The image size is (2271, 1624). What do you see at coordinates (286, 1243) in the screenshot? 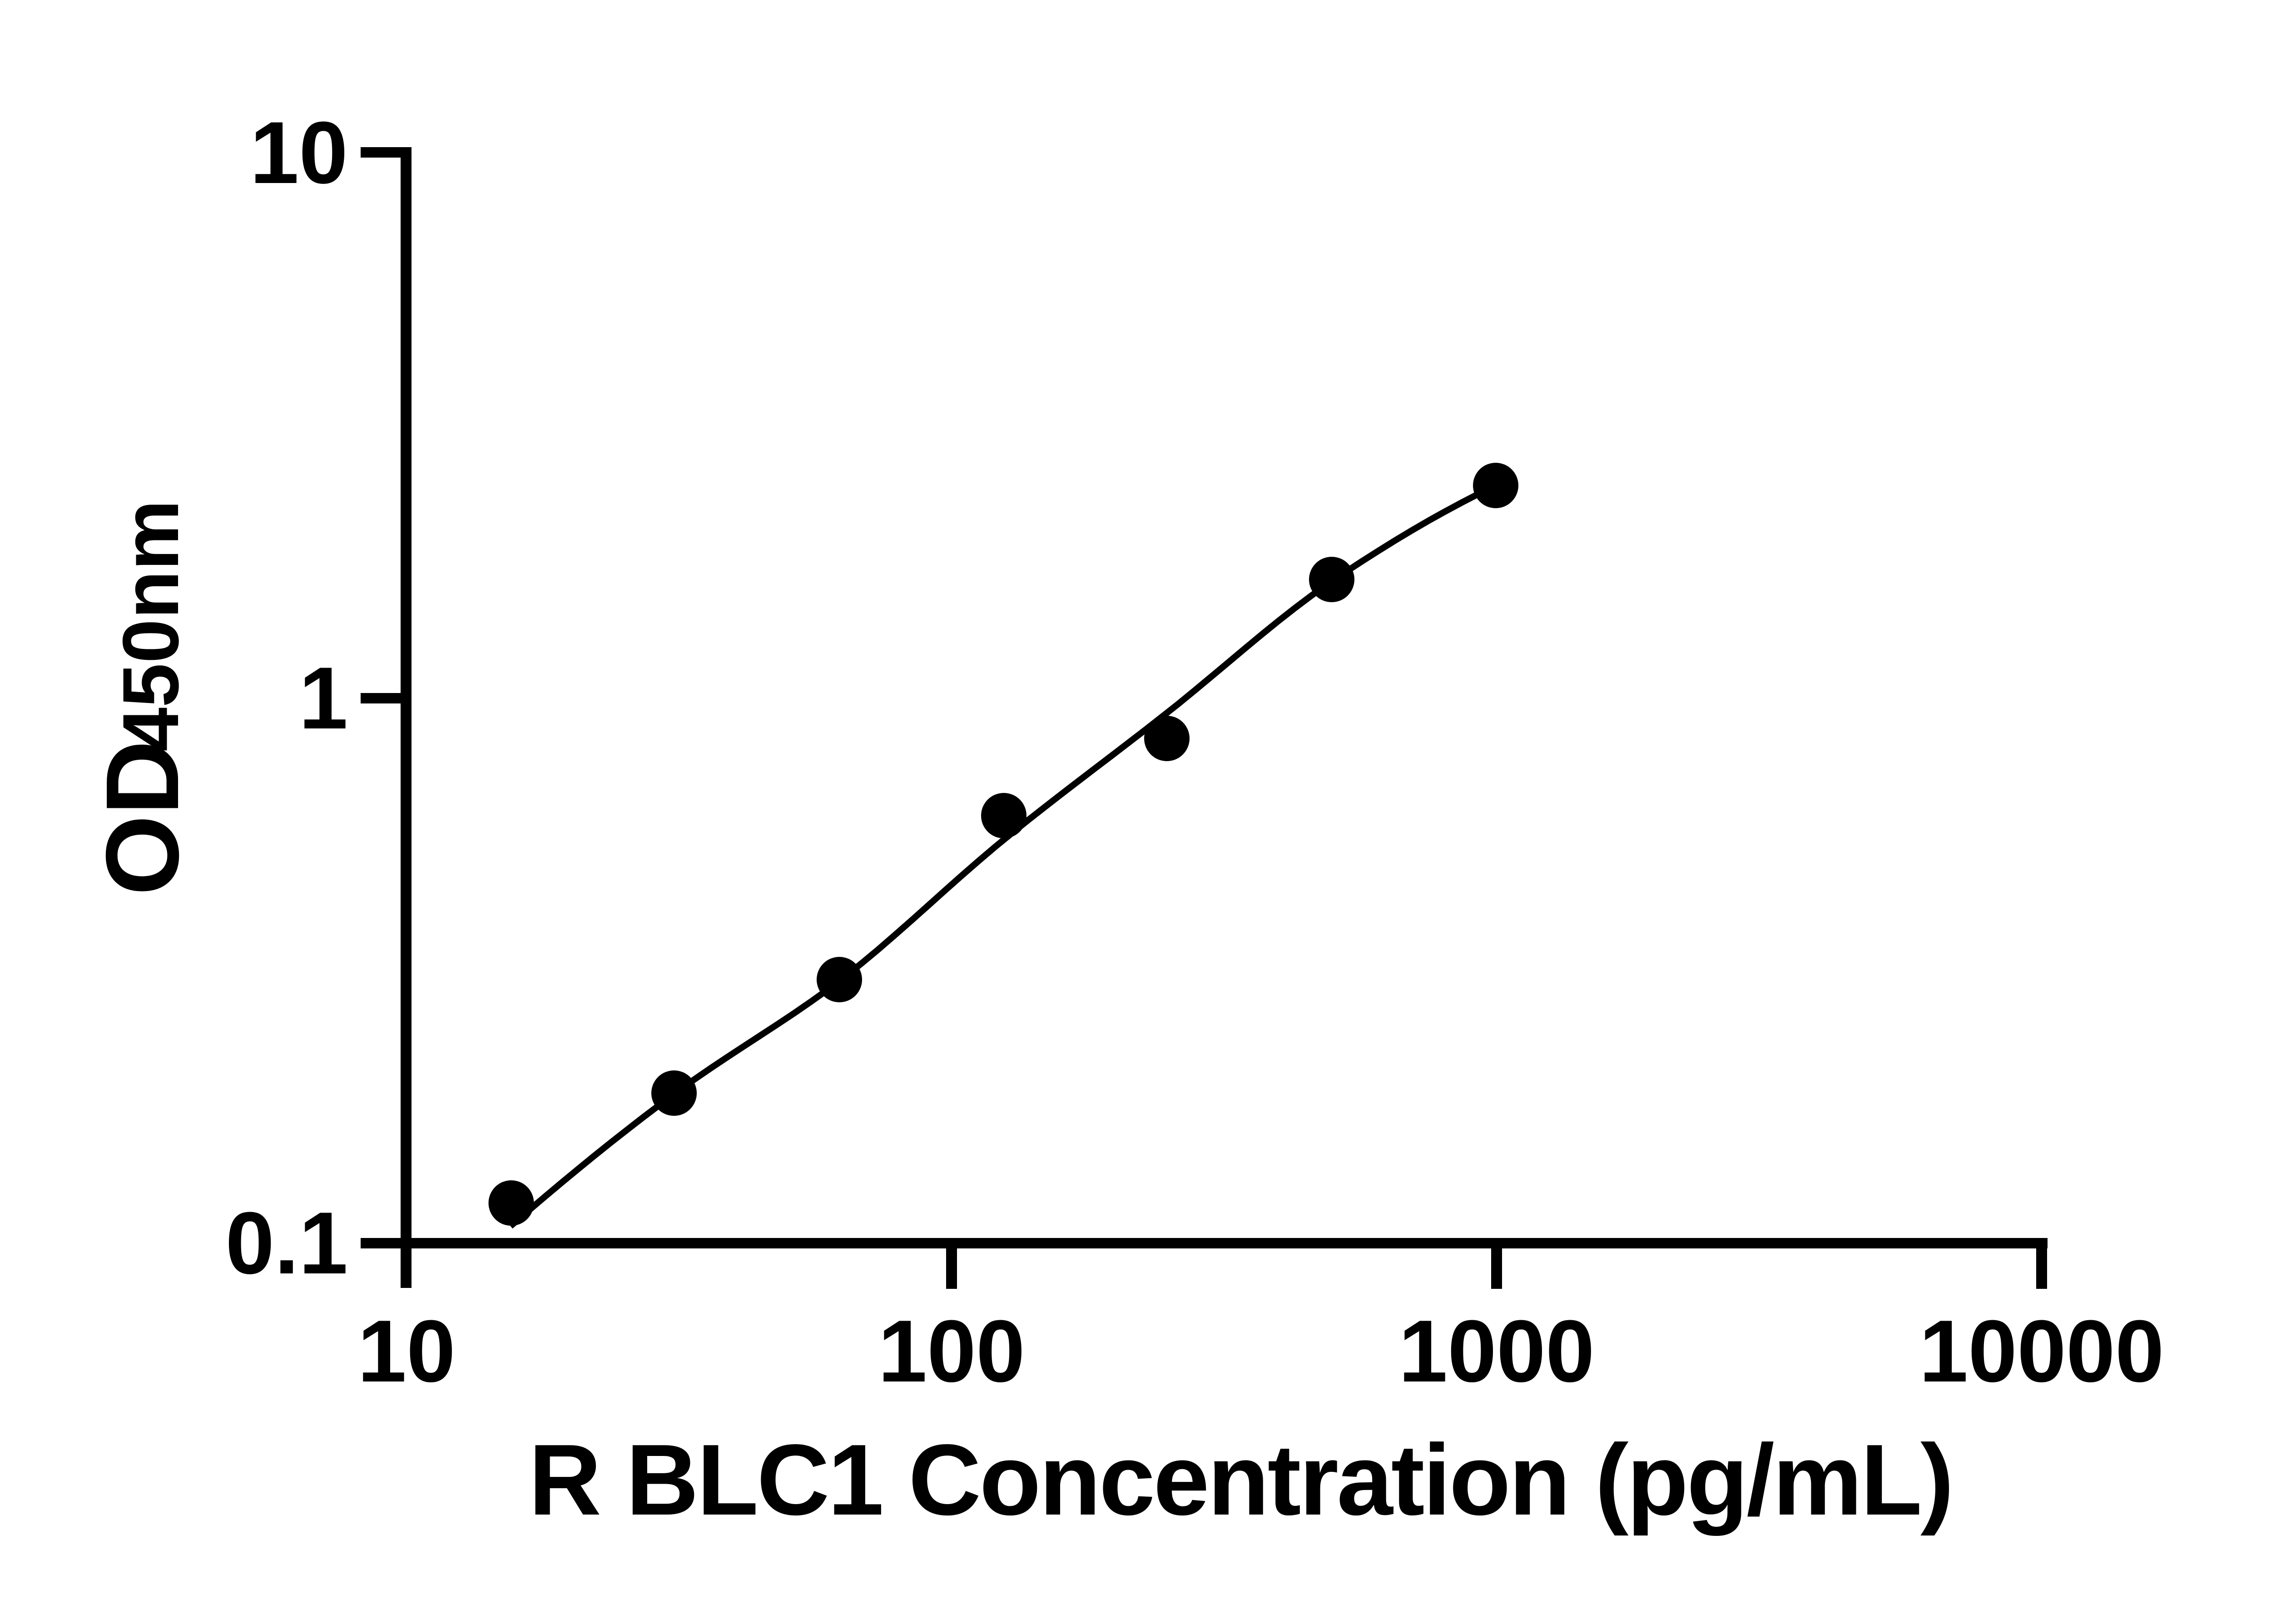
I see `svg-text: 0.1` at bounding box center [286, 1243].